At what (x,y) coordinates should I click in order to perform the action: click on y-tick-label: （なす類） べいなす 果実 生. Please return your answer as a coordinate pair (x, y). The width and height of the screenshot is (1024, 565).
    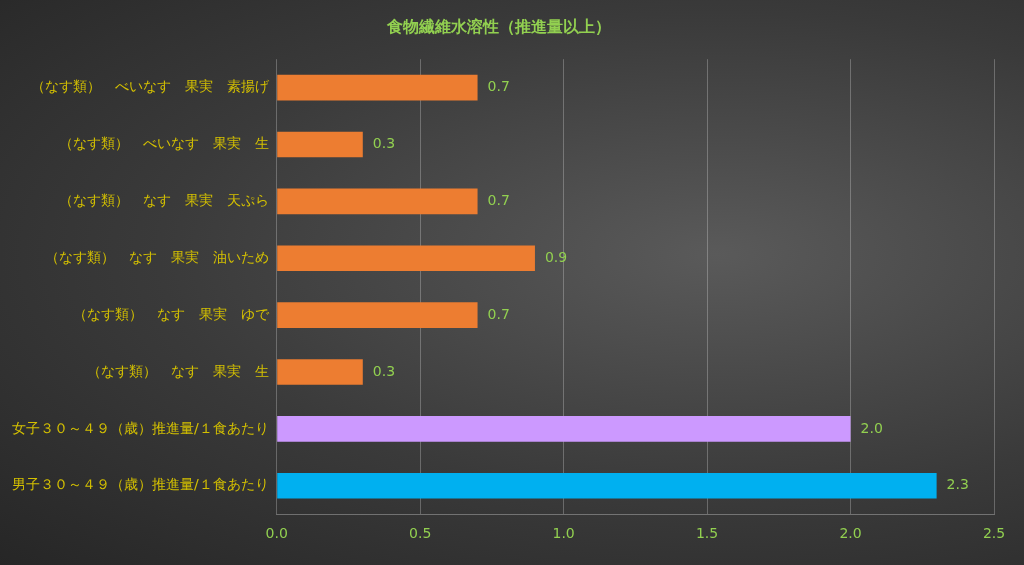
    Looking at the image, I should click on (163, 143).